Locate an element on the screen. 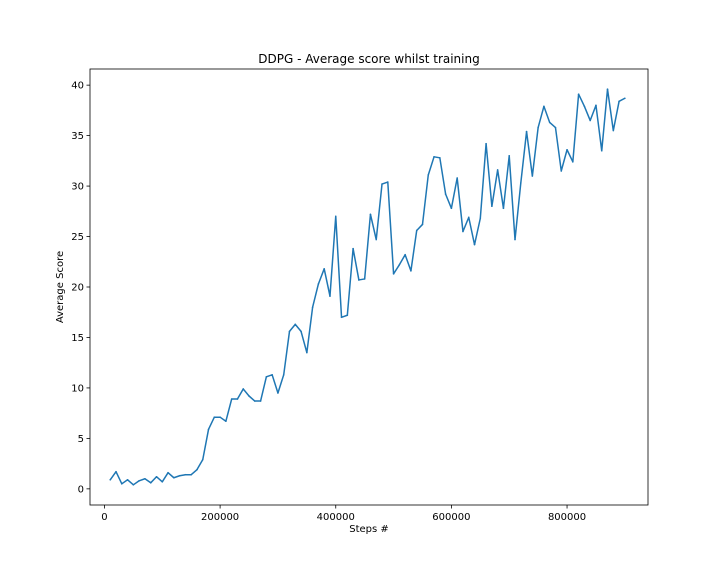  y-tick-label: 40 is located at coordinates (77, 86).